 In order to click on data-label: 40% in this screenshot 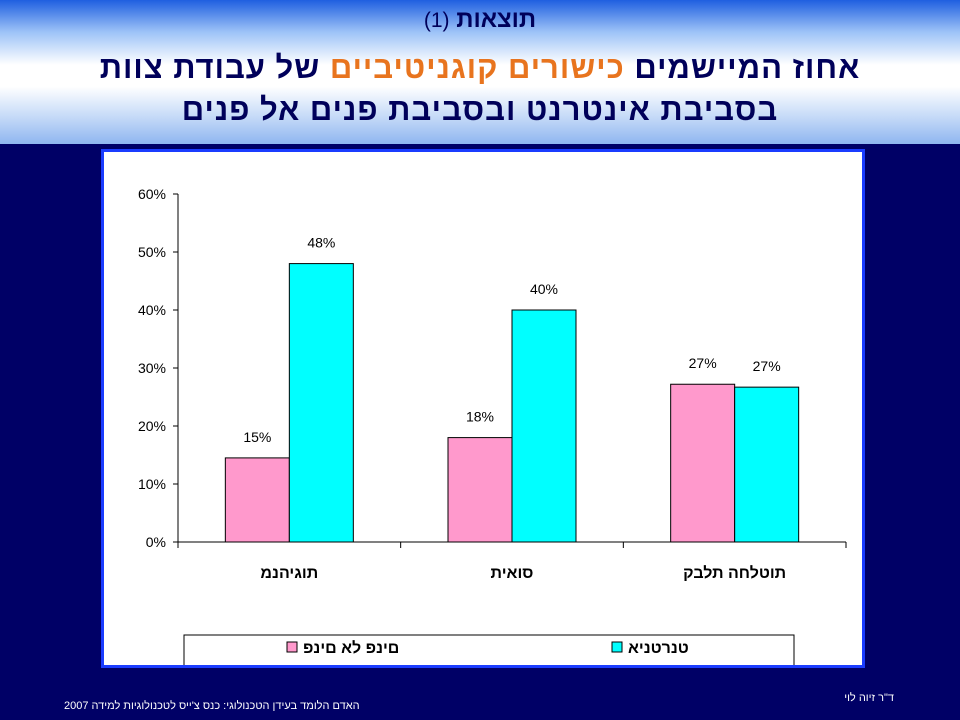, I will do `click(544, 289)`.